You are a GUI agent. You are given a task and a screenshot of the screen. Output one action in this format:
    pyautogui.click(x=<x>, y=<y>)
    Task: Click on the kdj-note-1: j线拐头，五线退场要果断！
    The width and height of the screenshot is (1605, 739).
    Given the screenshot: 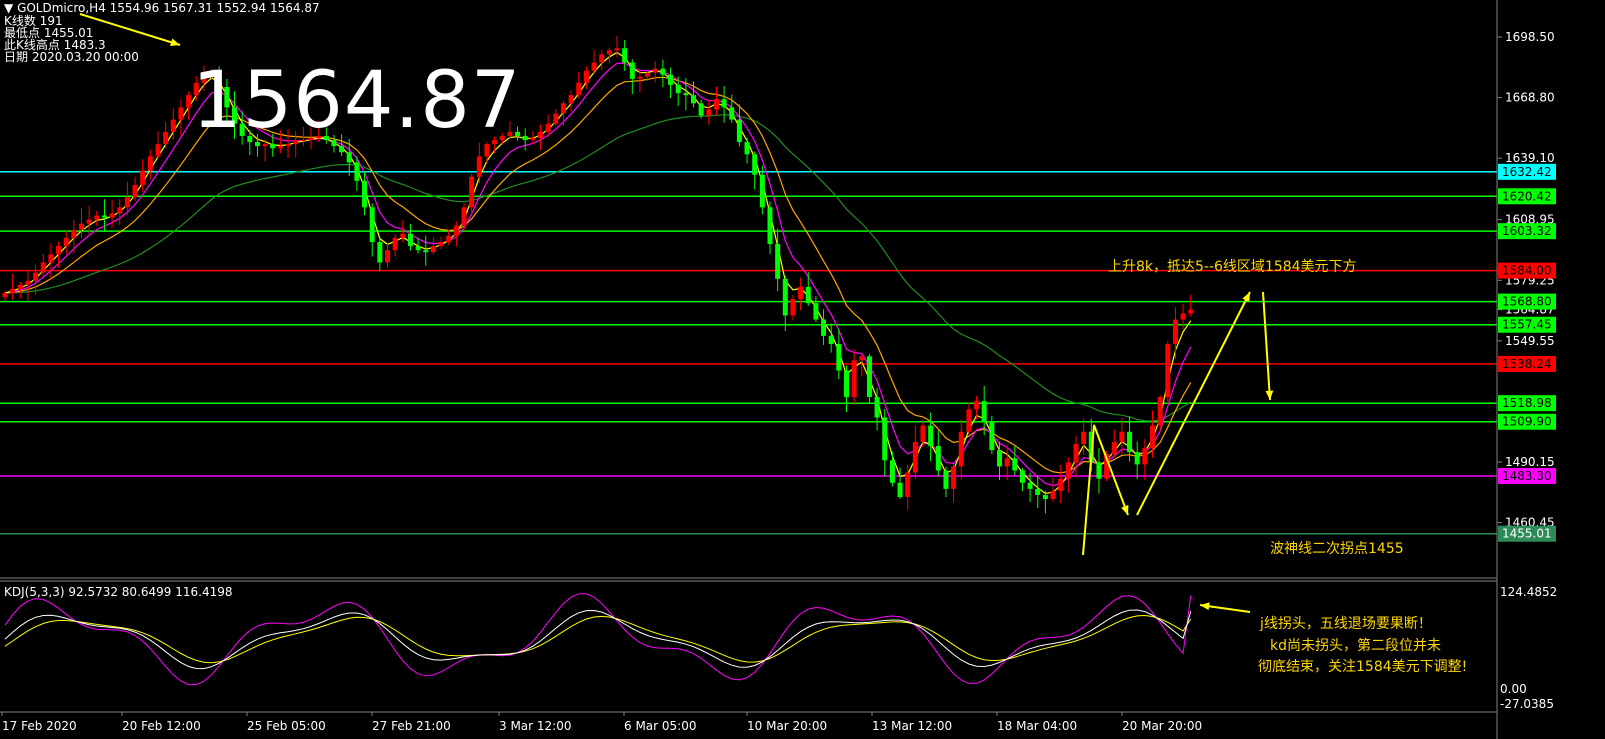 What is the action you would take?
    pyautogui.click(x=1346, y=624)
    